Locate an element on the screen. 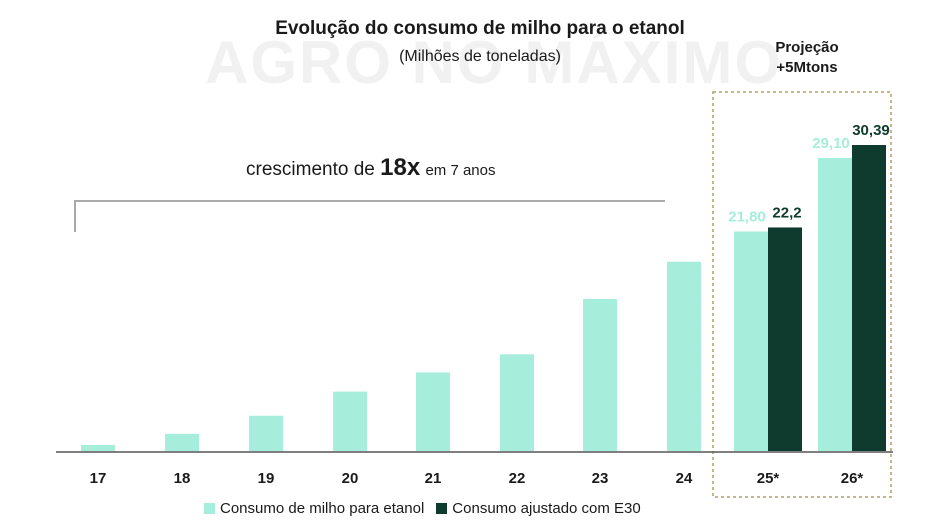  bar-series2-25* is located at coordinates (785, 339).